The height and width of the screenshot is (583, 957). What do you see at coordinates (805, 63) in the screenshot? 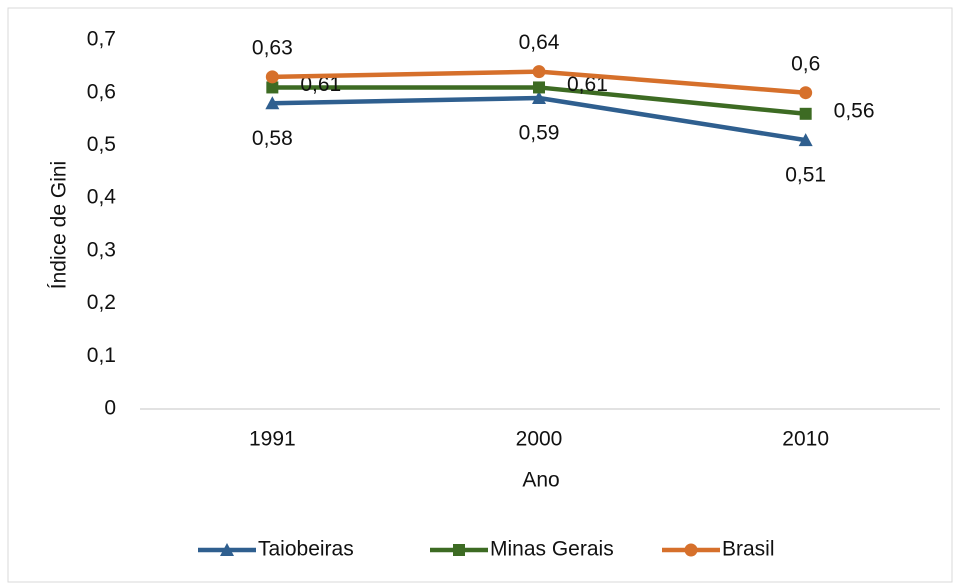
I see `data-label: 0,6` at bounding box center [805, 63].